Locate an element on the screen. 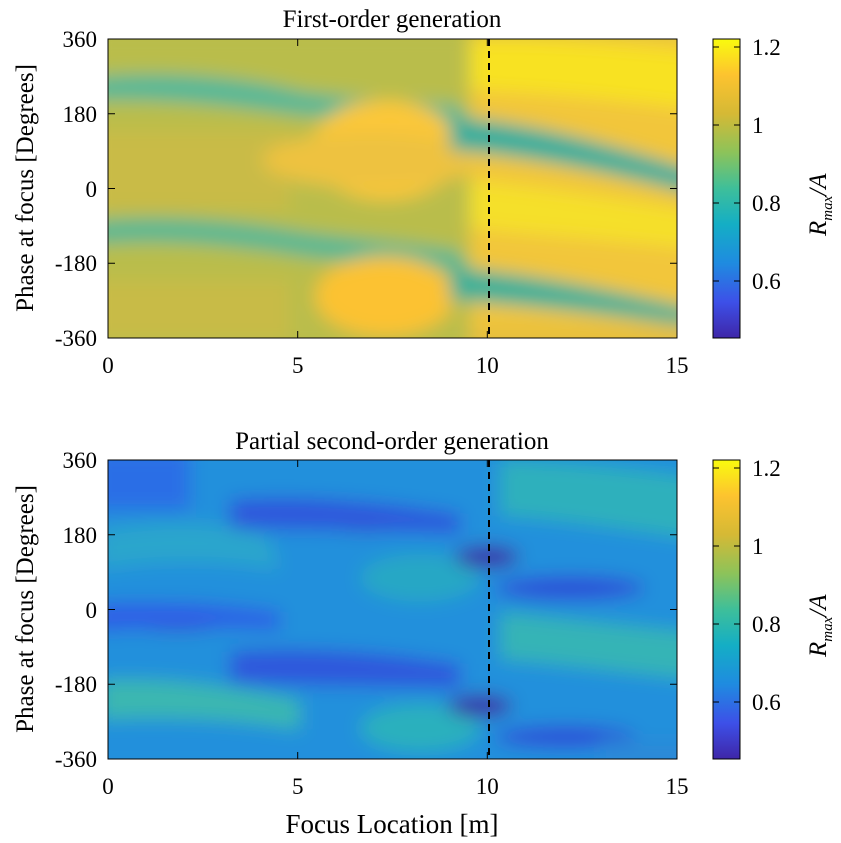 Image resolution: width=841 pixels, height=843 pixels. x-axis-label: Focus Location [m] is located at coordinates (392, 824).